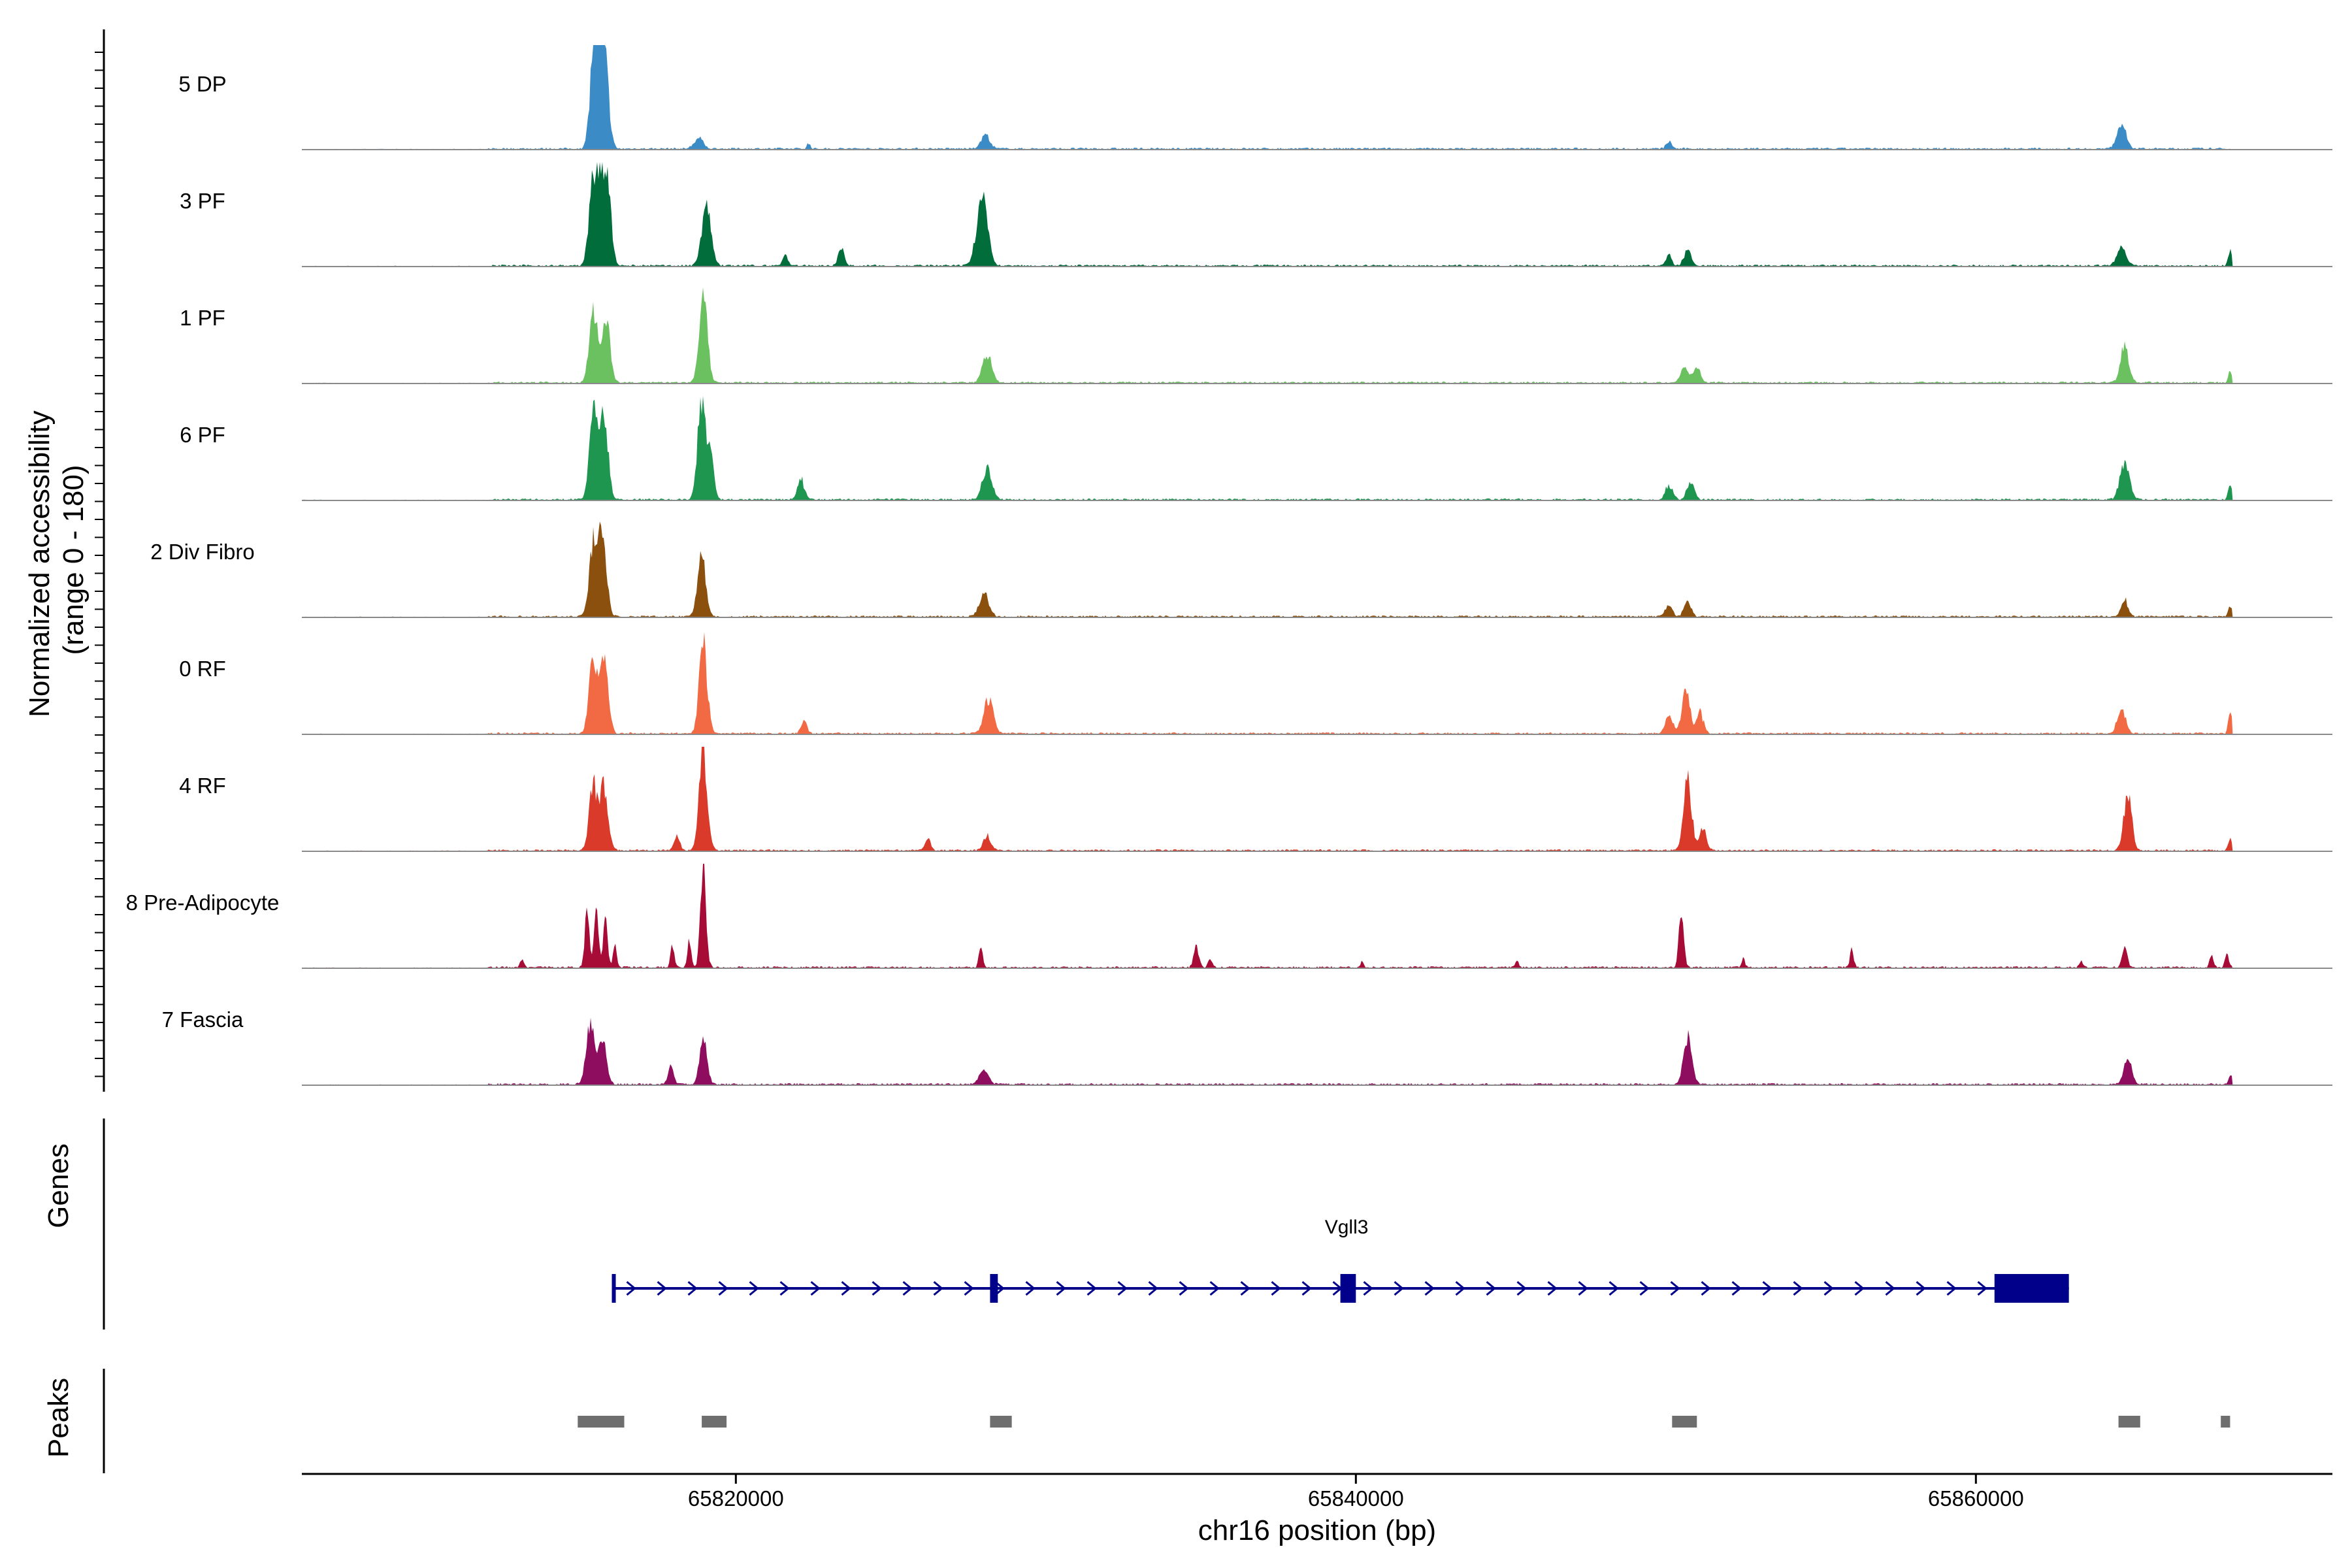 The image size is (2352, 1568). I want to click on track-5-dp: 5 DP, so click(1255, 97).